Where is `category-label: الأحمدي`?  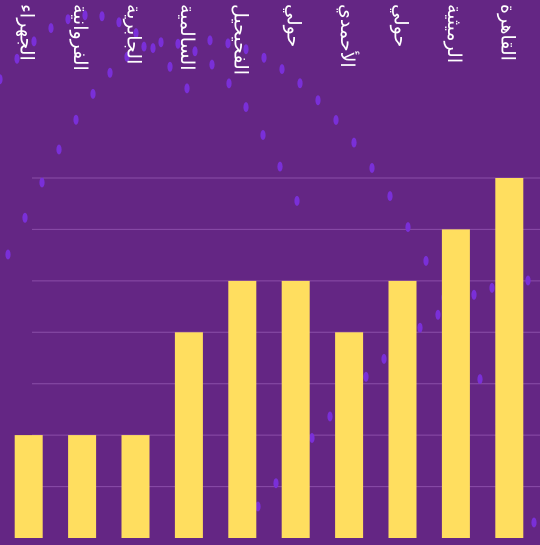 category-label: الأحمدي is located at coordinates (347, 36).